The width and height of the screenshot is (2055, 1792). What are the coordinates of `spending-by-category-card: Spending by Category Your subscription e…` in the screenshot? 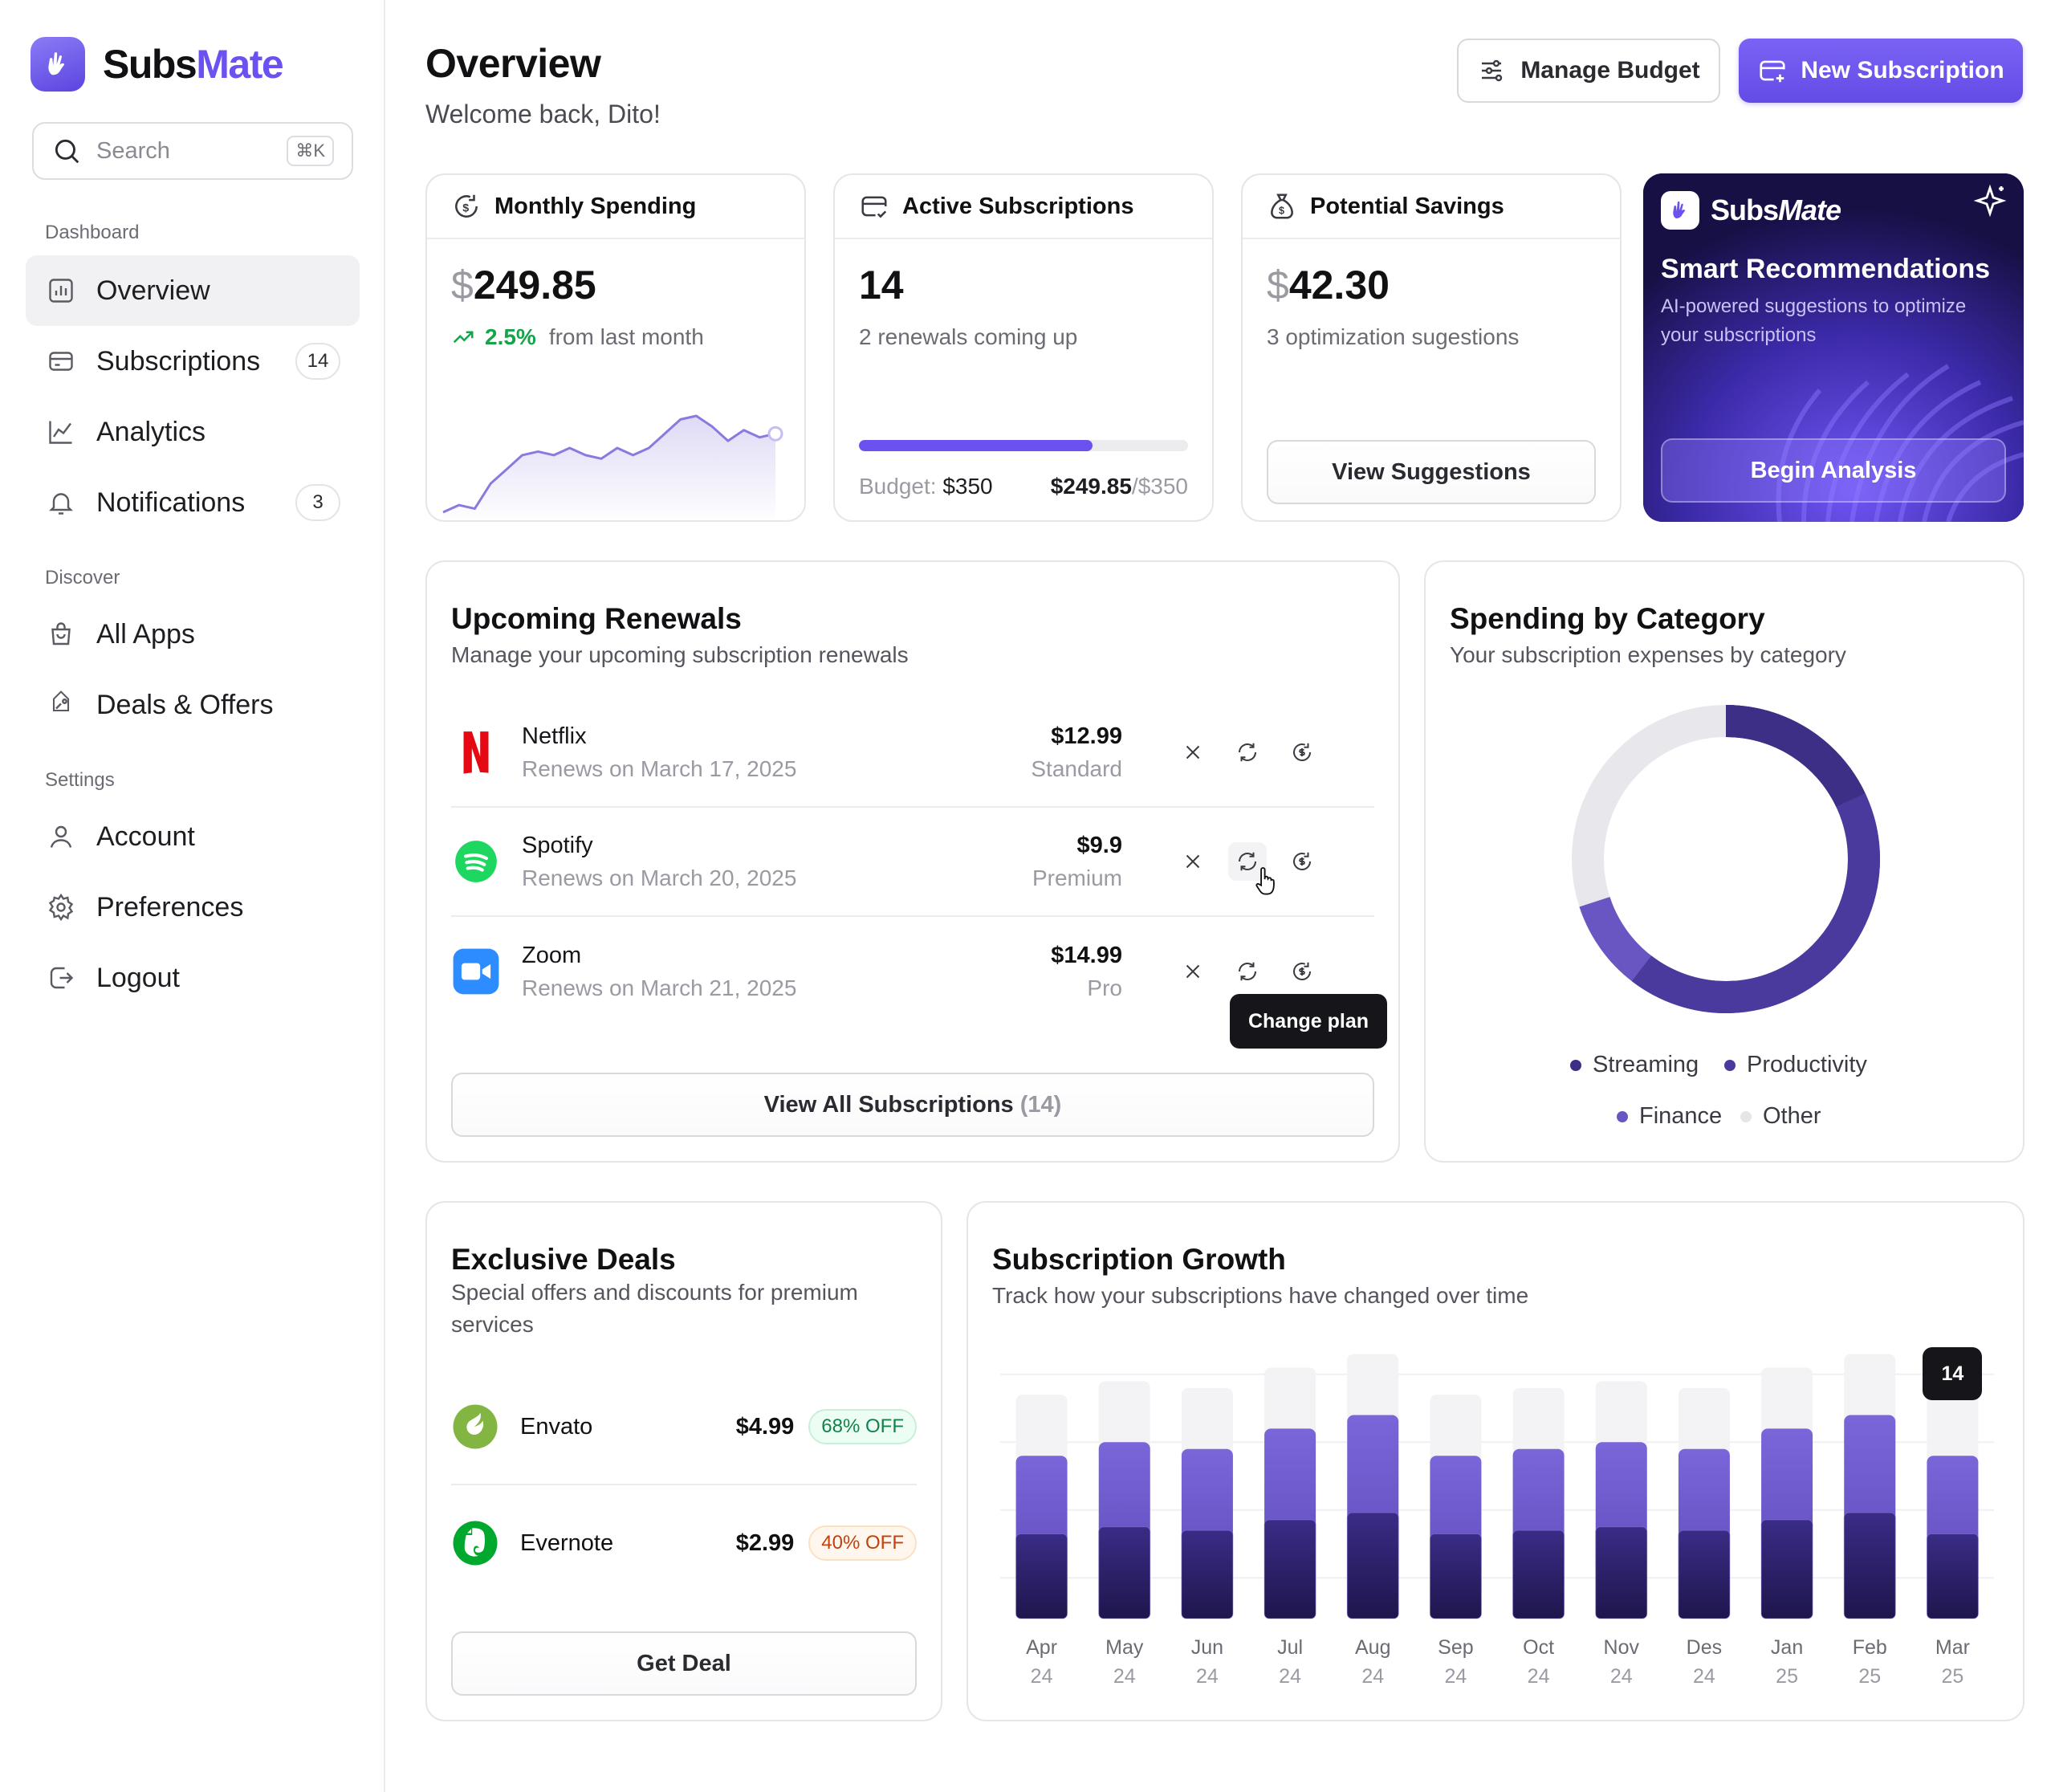 It's located at (1724, 861).